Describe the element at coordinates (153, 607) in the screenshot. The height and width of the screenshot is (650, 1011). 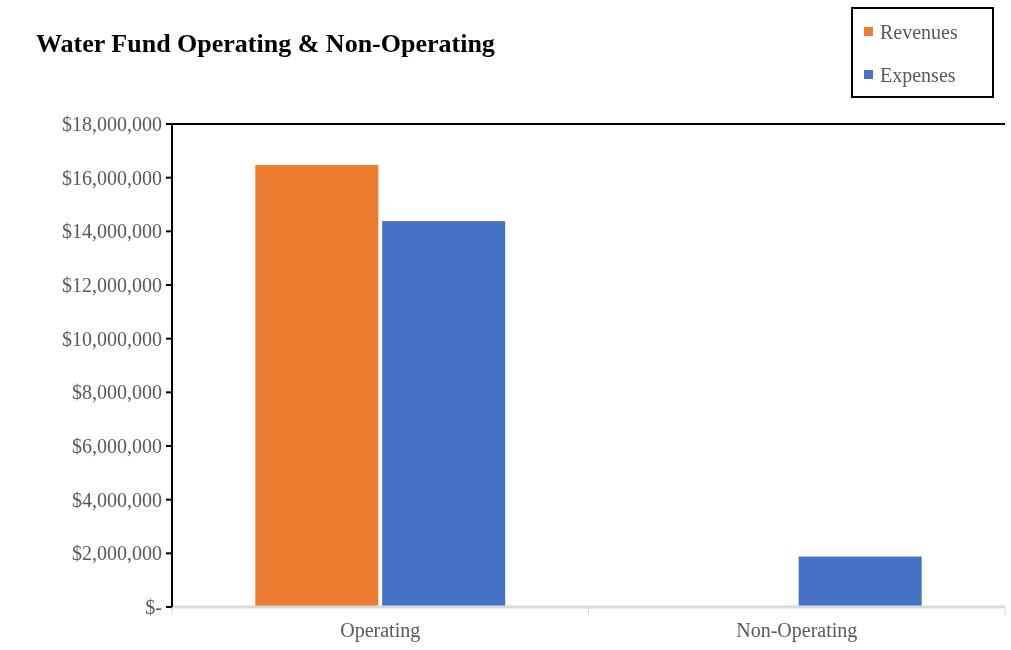
I see `y-tick-label: $-` at that location.